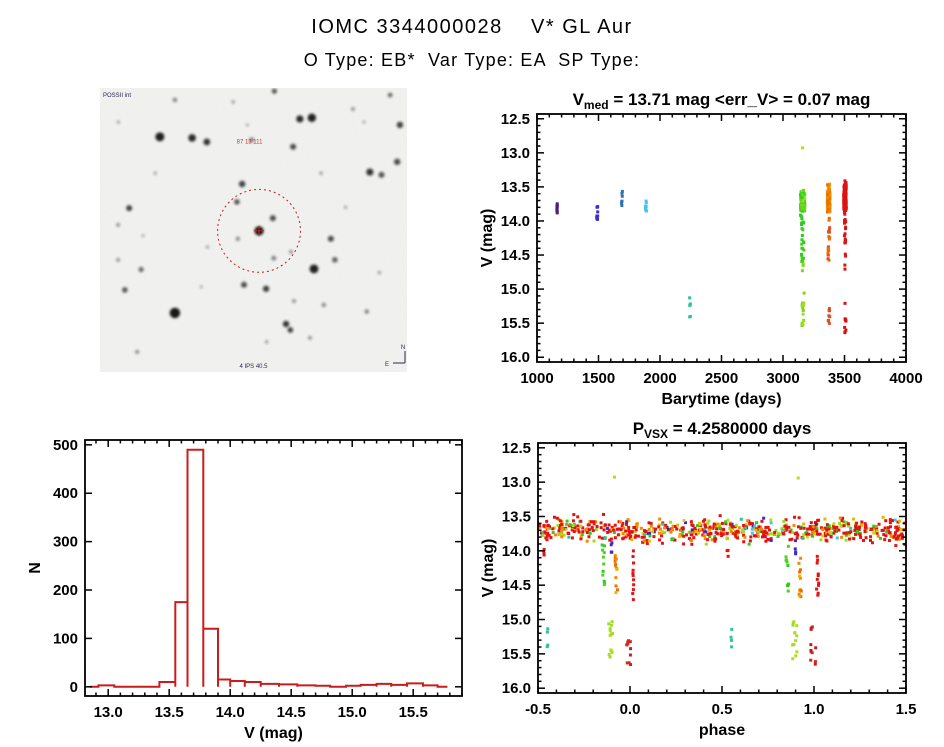 This screenshot has width=944, height=747. What do you see at coordinates (538, 709) in the screenshot?
I see `x-tick-label: -0.5` at bounding box center [538, 709].